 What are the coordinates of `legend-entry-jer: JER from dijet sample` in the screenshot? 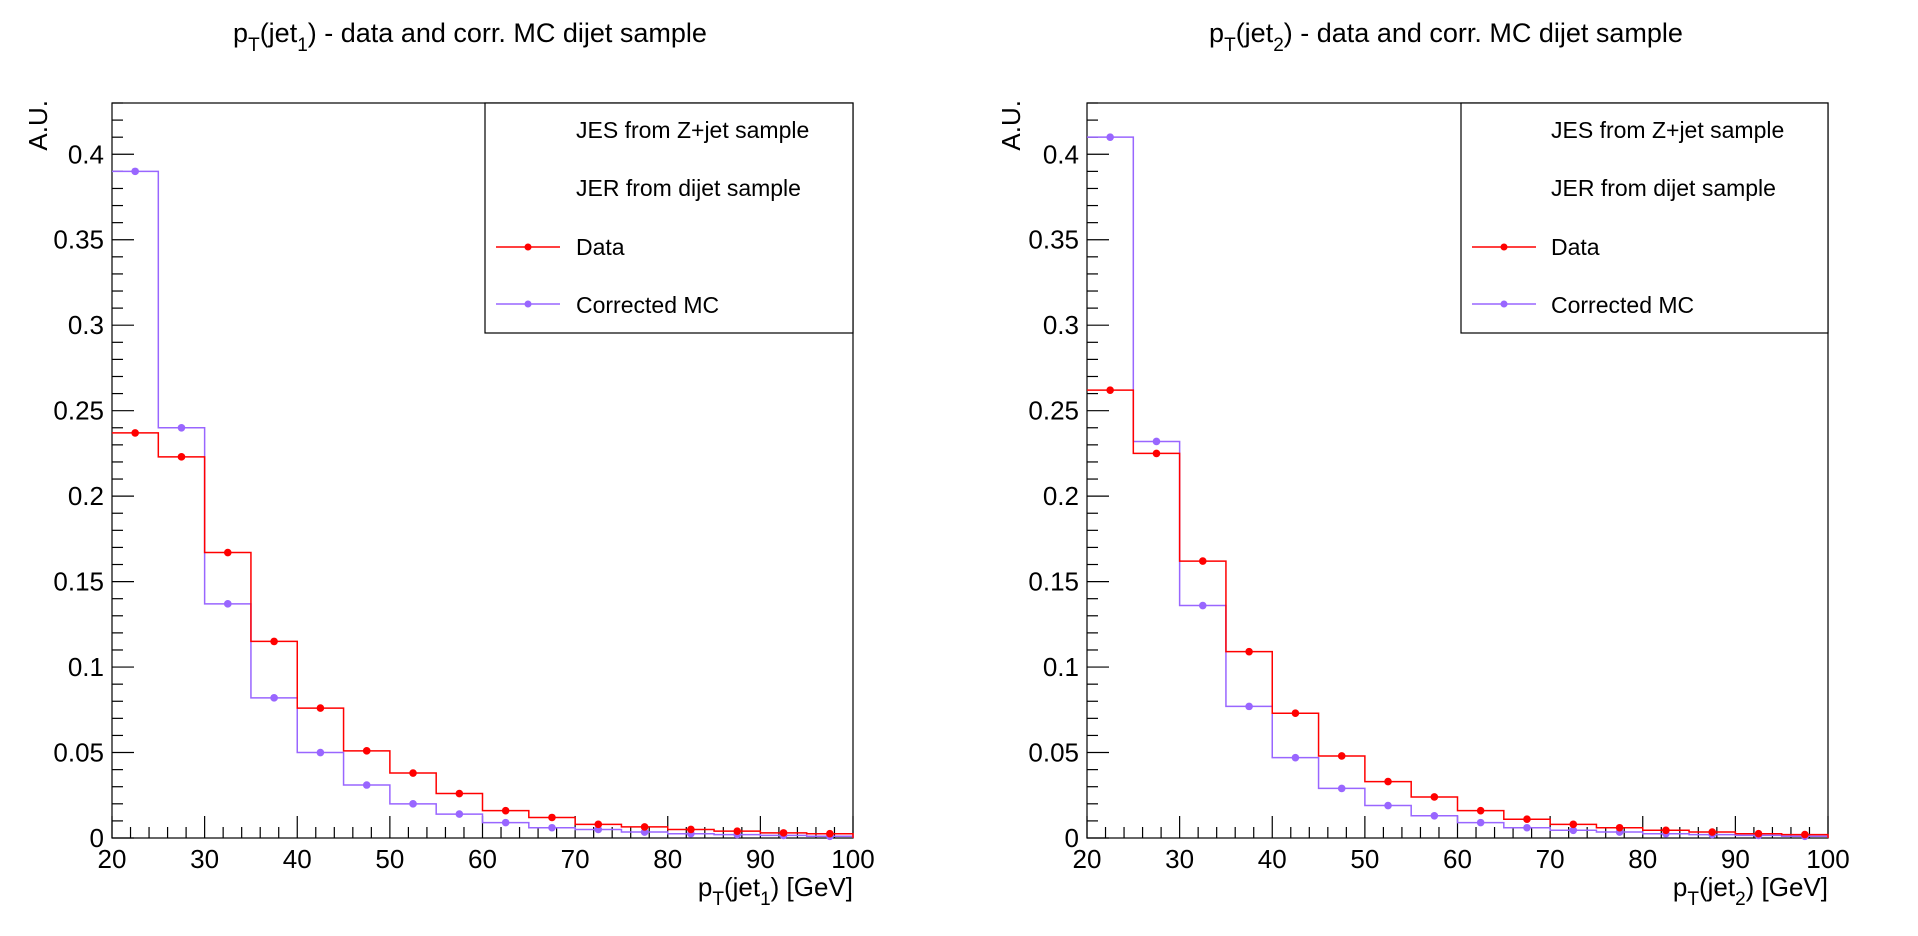 It's located at (1663, 188).